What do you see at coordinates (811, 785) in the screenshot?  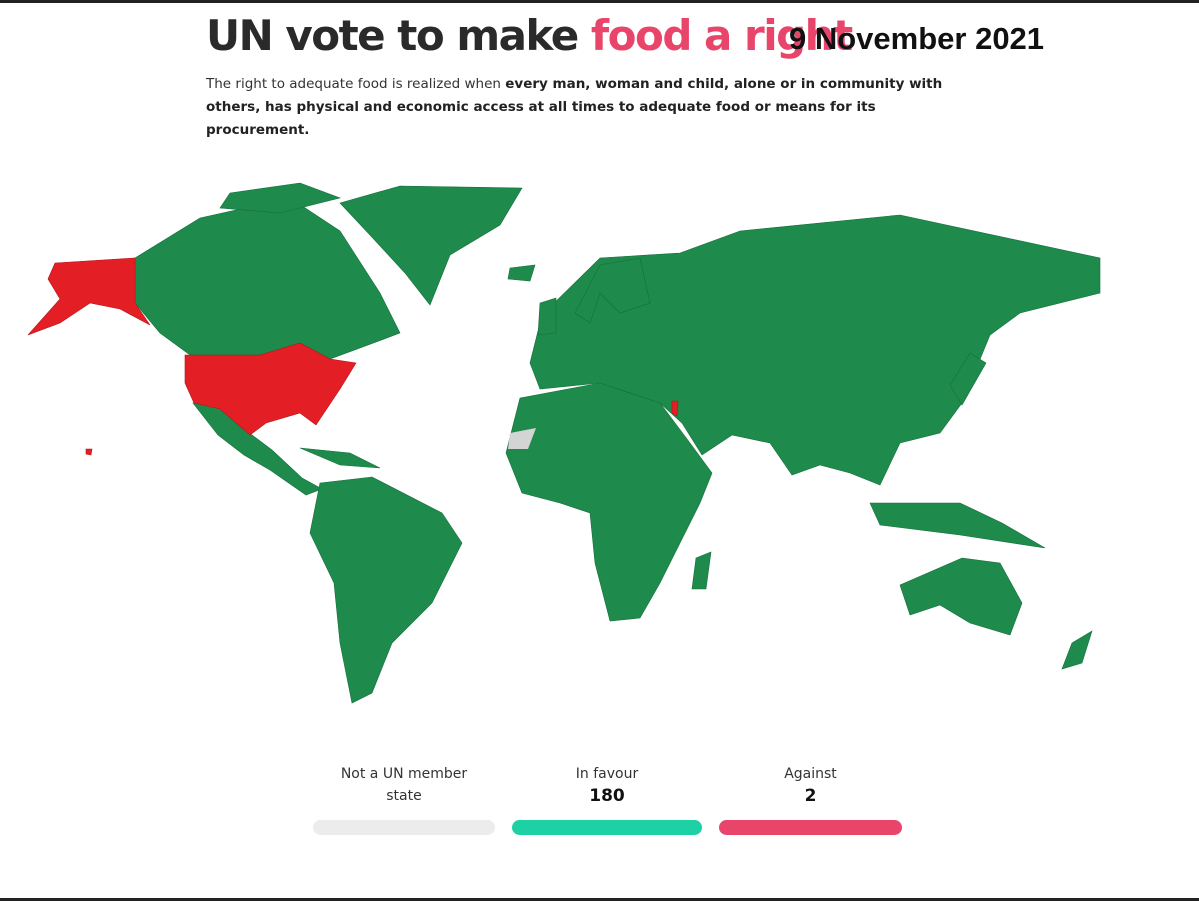 I see `legend-item: Against 2` at bounding box center [811, 785].